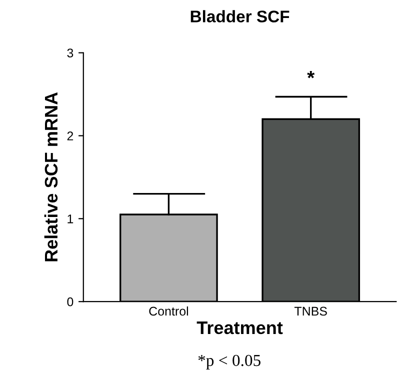 The width and height of the screenshot is (417, 377). What do you see at coordinates (168, 311) in the screenshot?
I see `x-tick-label: Control` at bounding box center [168, 311].